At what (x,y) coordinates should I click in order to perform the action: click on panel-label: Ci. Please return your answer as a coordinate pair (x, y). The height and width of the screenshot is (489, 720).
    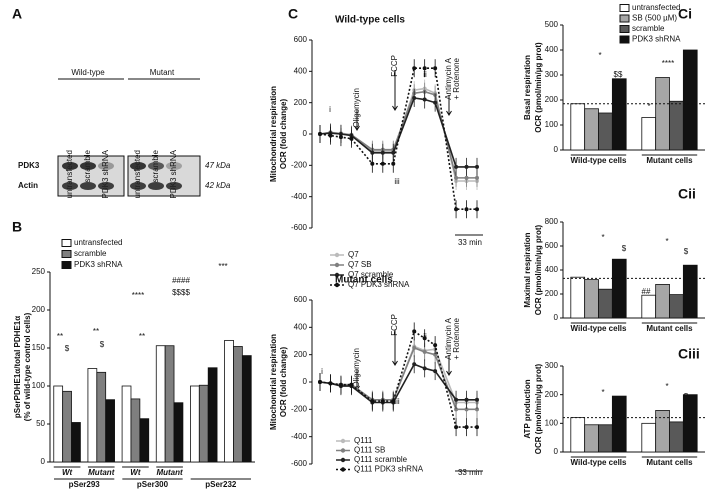
    Looking at the image, I should click on (685, 14).